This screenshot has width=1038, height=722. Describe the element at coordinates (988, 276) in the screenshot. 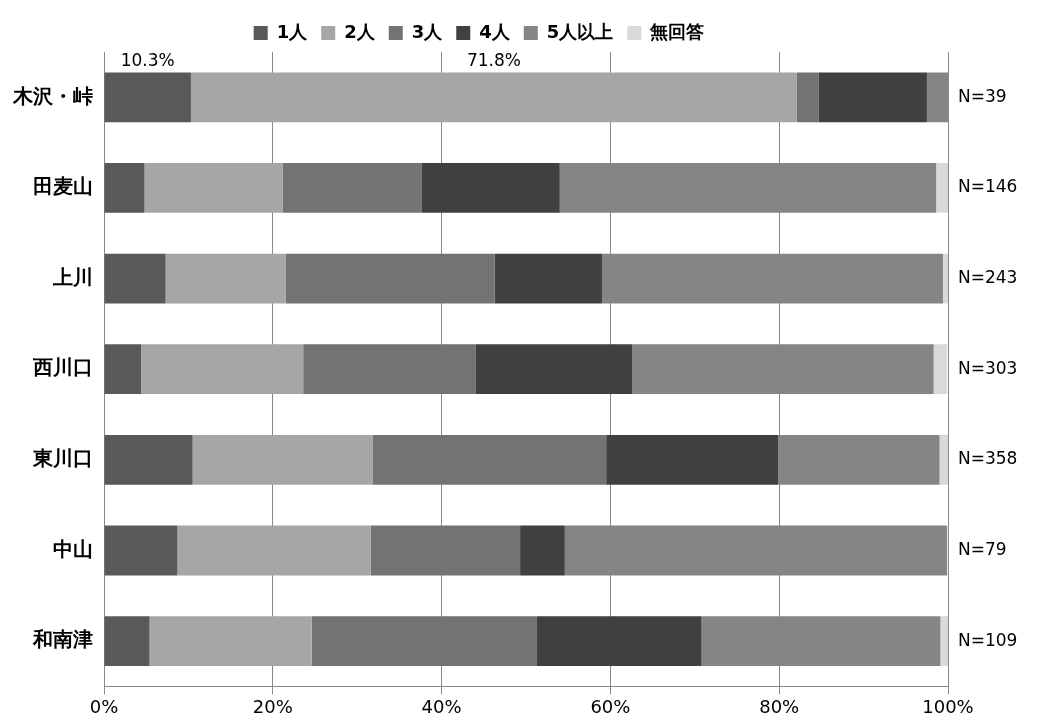

I see `text: N=243` at that location.